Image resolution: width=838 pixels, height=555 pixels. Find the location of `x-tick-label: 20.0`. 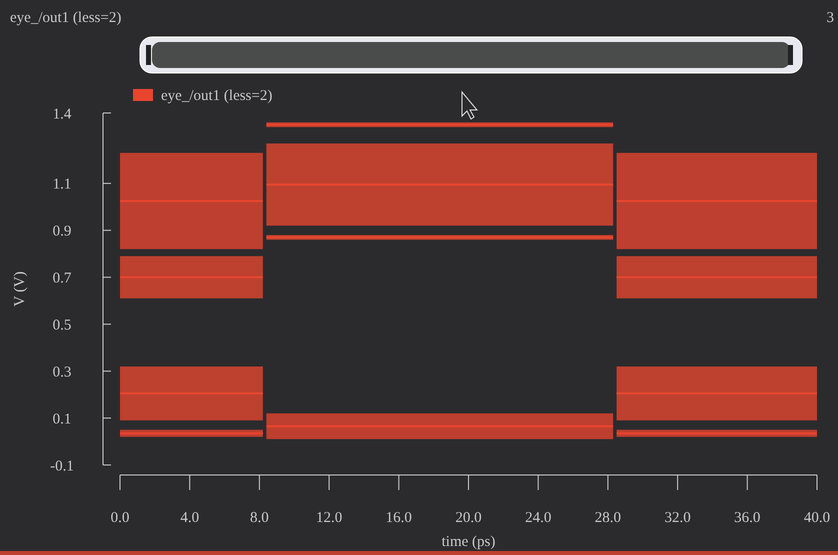

x-tick-label: 20.0 is located at coordinates (468, 518).